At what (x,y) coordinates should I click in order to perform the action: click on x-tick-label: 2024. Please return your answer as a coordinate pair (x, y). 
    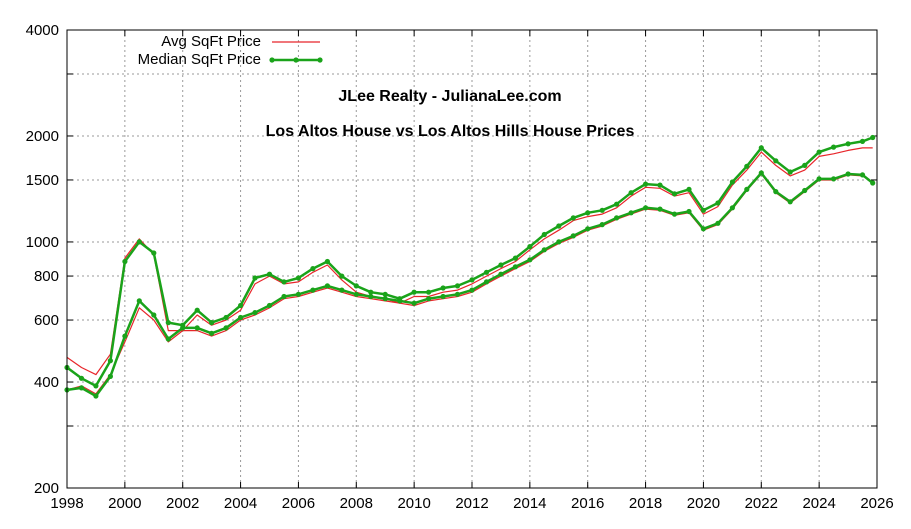
    Looking at the image, I should click on (818, 503).